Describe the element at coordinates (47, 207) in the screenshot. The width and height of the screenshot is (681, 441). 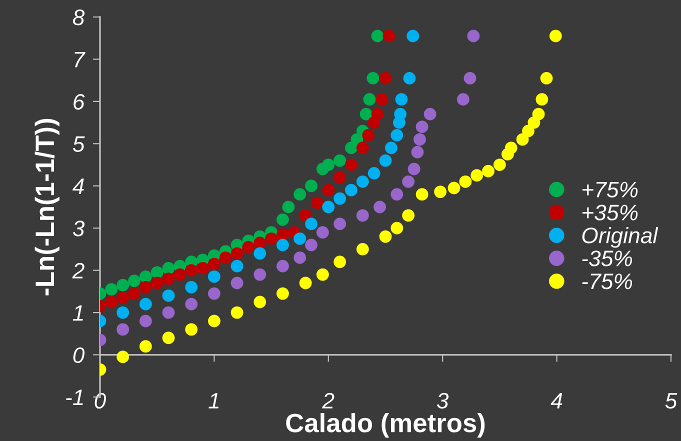
I see `y-axis-title: -Ln(-Ln(1-1/T))` at that location.